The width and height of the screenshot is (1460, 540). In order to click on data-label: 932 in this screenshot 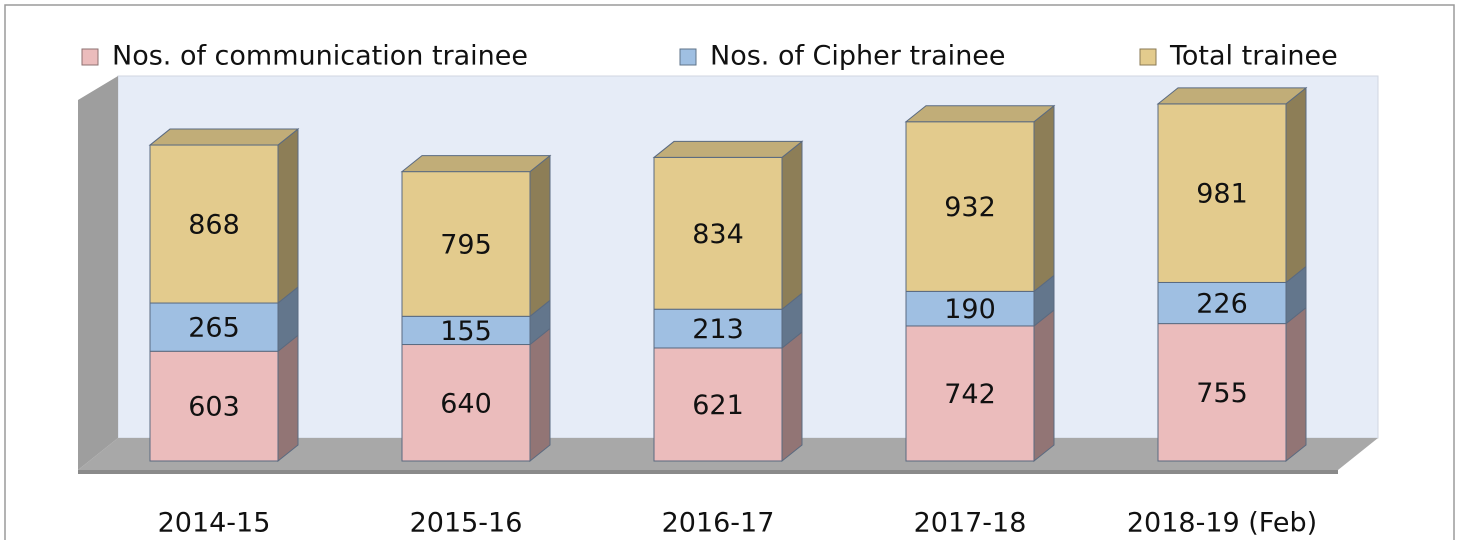, I will do `click(970, 207)`.